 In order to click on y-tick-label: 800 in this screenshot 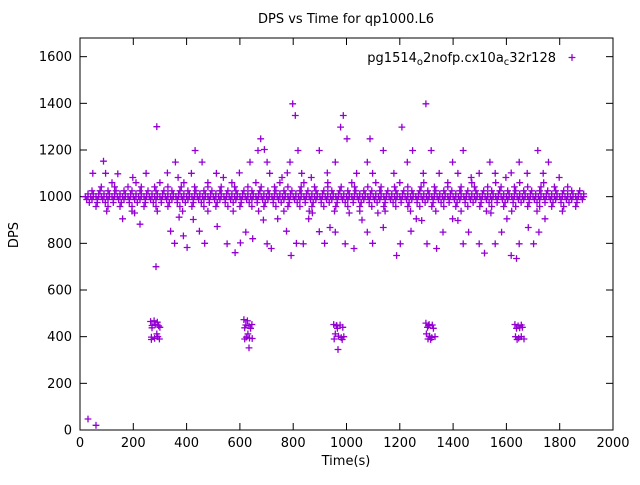, I will do `click(59, 244)`.